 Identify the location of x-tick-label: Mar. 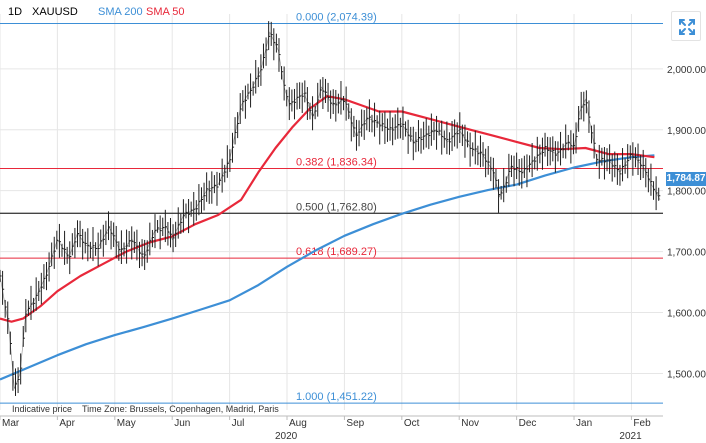
(11, 423).